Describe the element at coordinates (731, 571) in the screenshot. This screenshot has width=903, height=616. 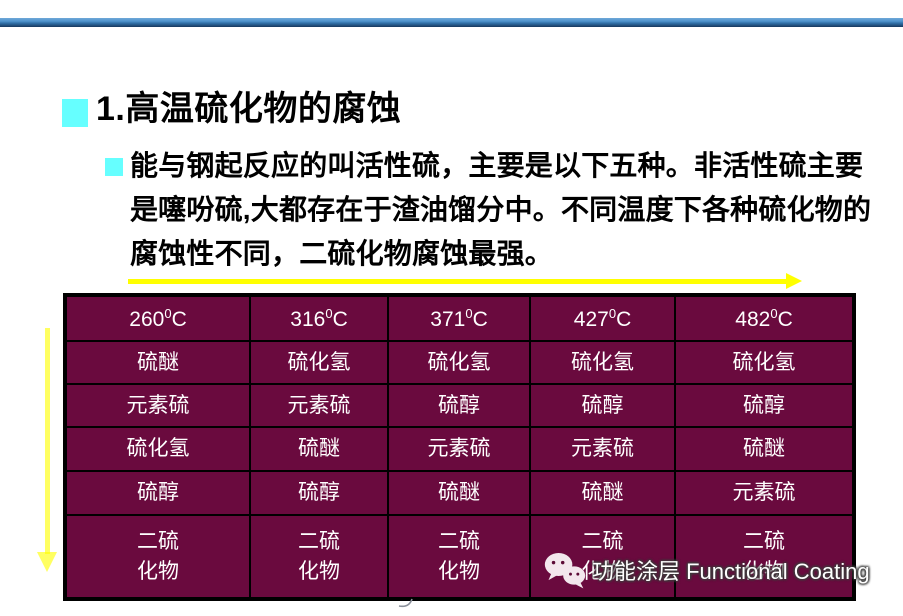
I see `watermark-text: 功能涂层 Functional Coating` at that location.